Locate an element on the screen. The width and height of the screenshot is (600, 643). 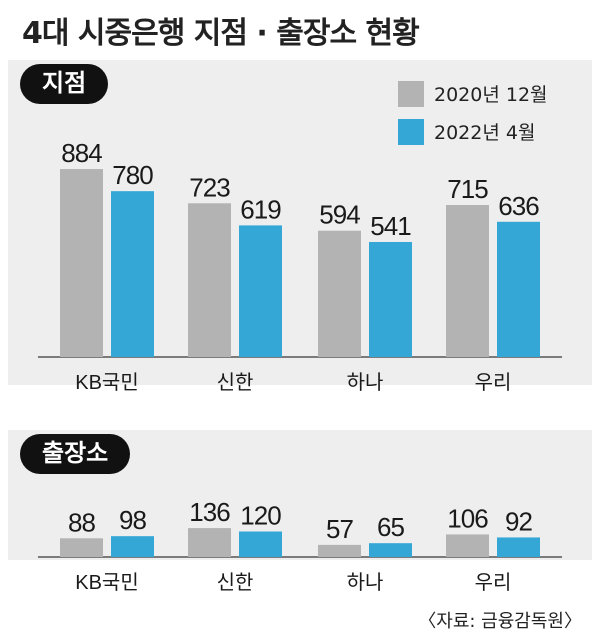
legend-item-2020: 2020년 12월 is located at coordinates (473, 93).